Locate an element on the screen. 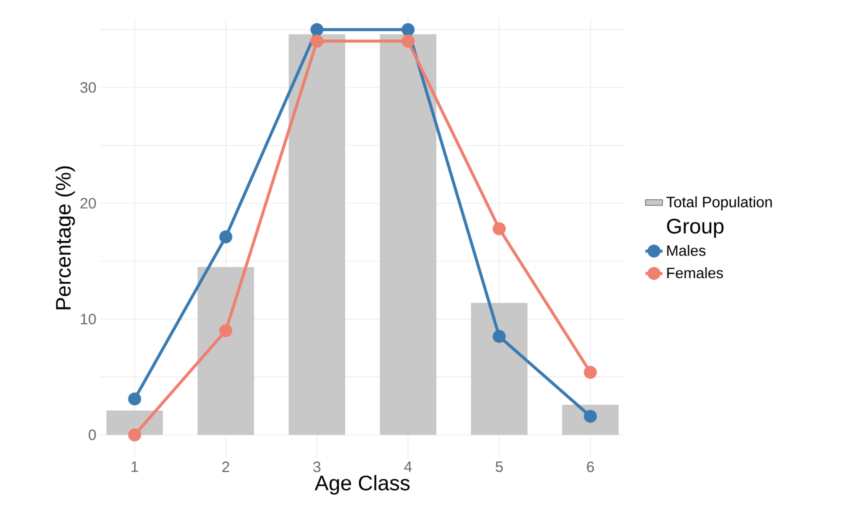 This screenshot has height=527, width=866. x-axis-title: Age Class is located at coordinates (362, 485).